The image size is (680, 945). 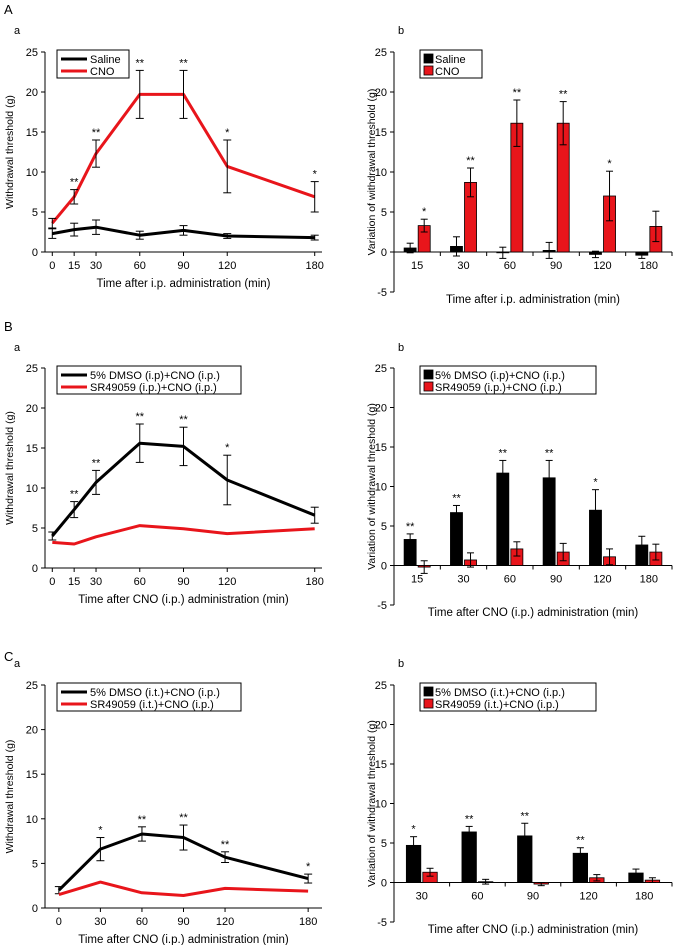 What do you see at coordinates (17, 664) in the screenshot?
I see `sub-label: a` at bounding box center [17, 664].